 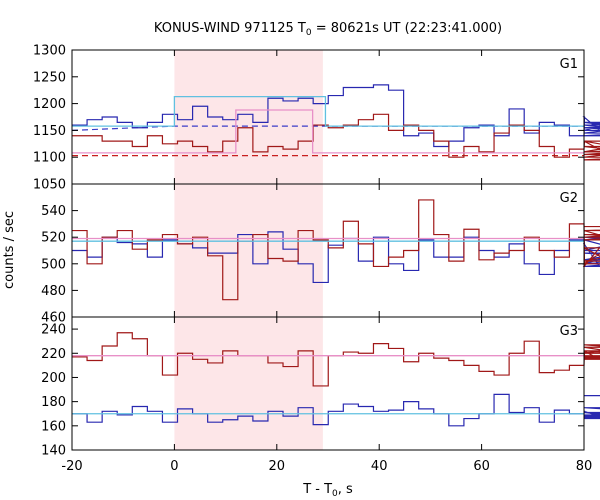 What do you see at coordinates (49, 185) in the screenshot?
I see `y-tick-label: 1050` at bounding box center [49, 185].